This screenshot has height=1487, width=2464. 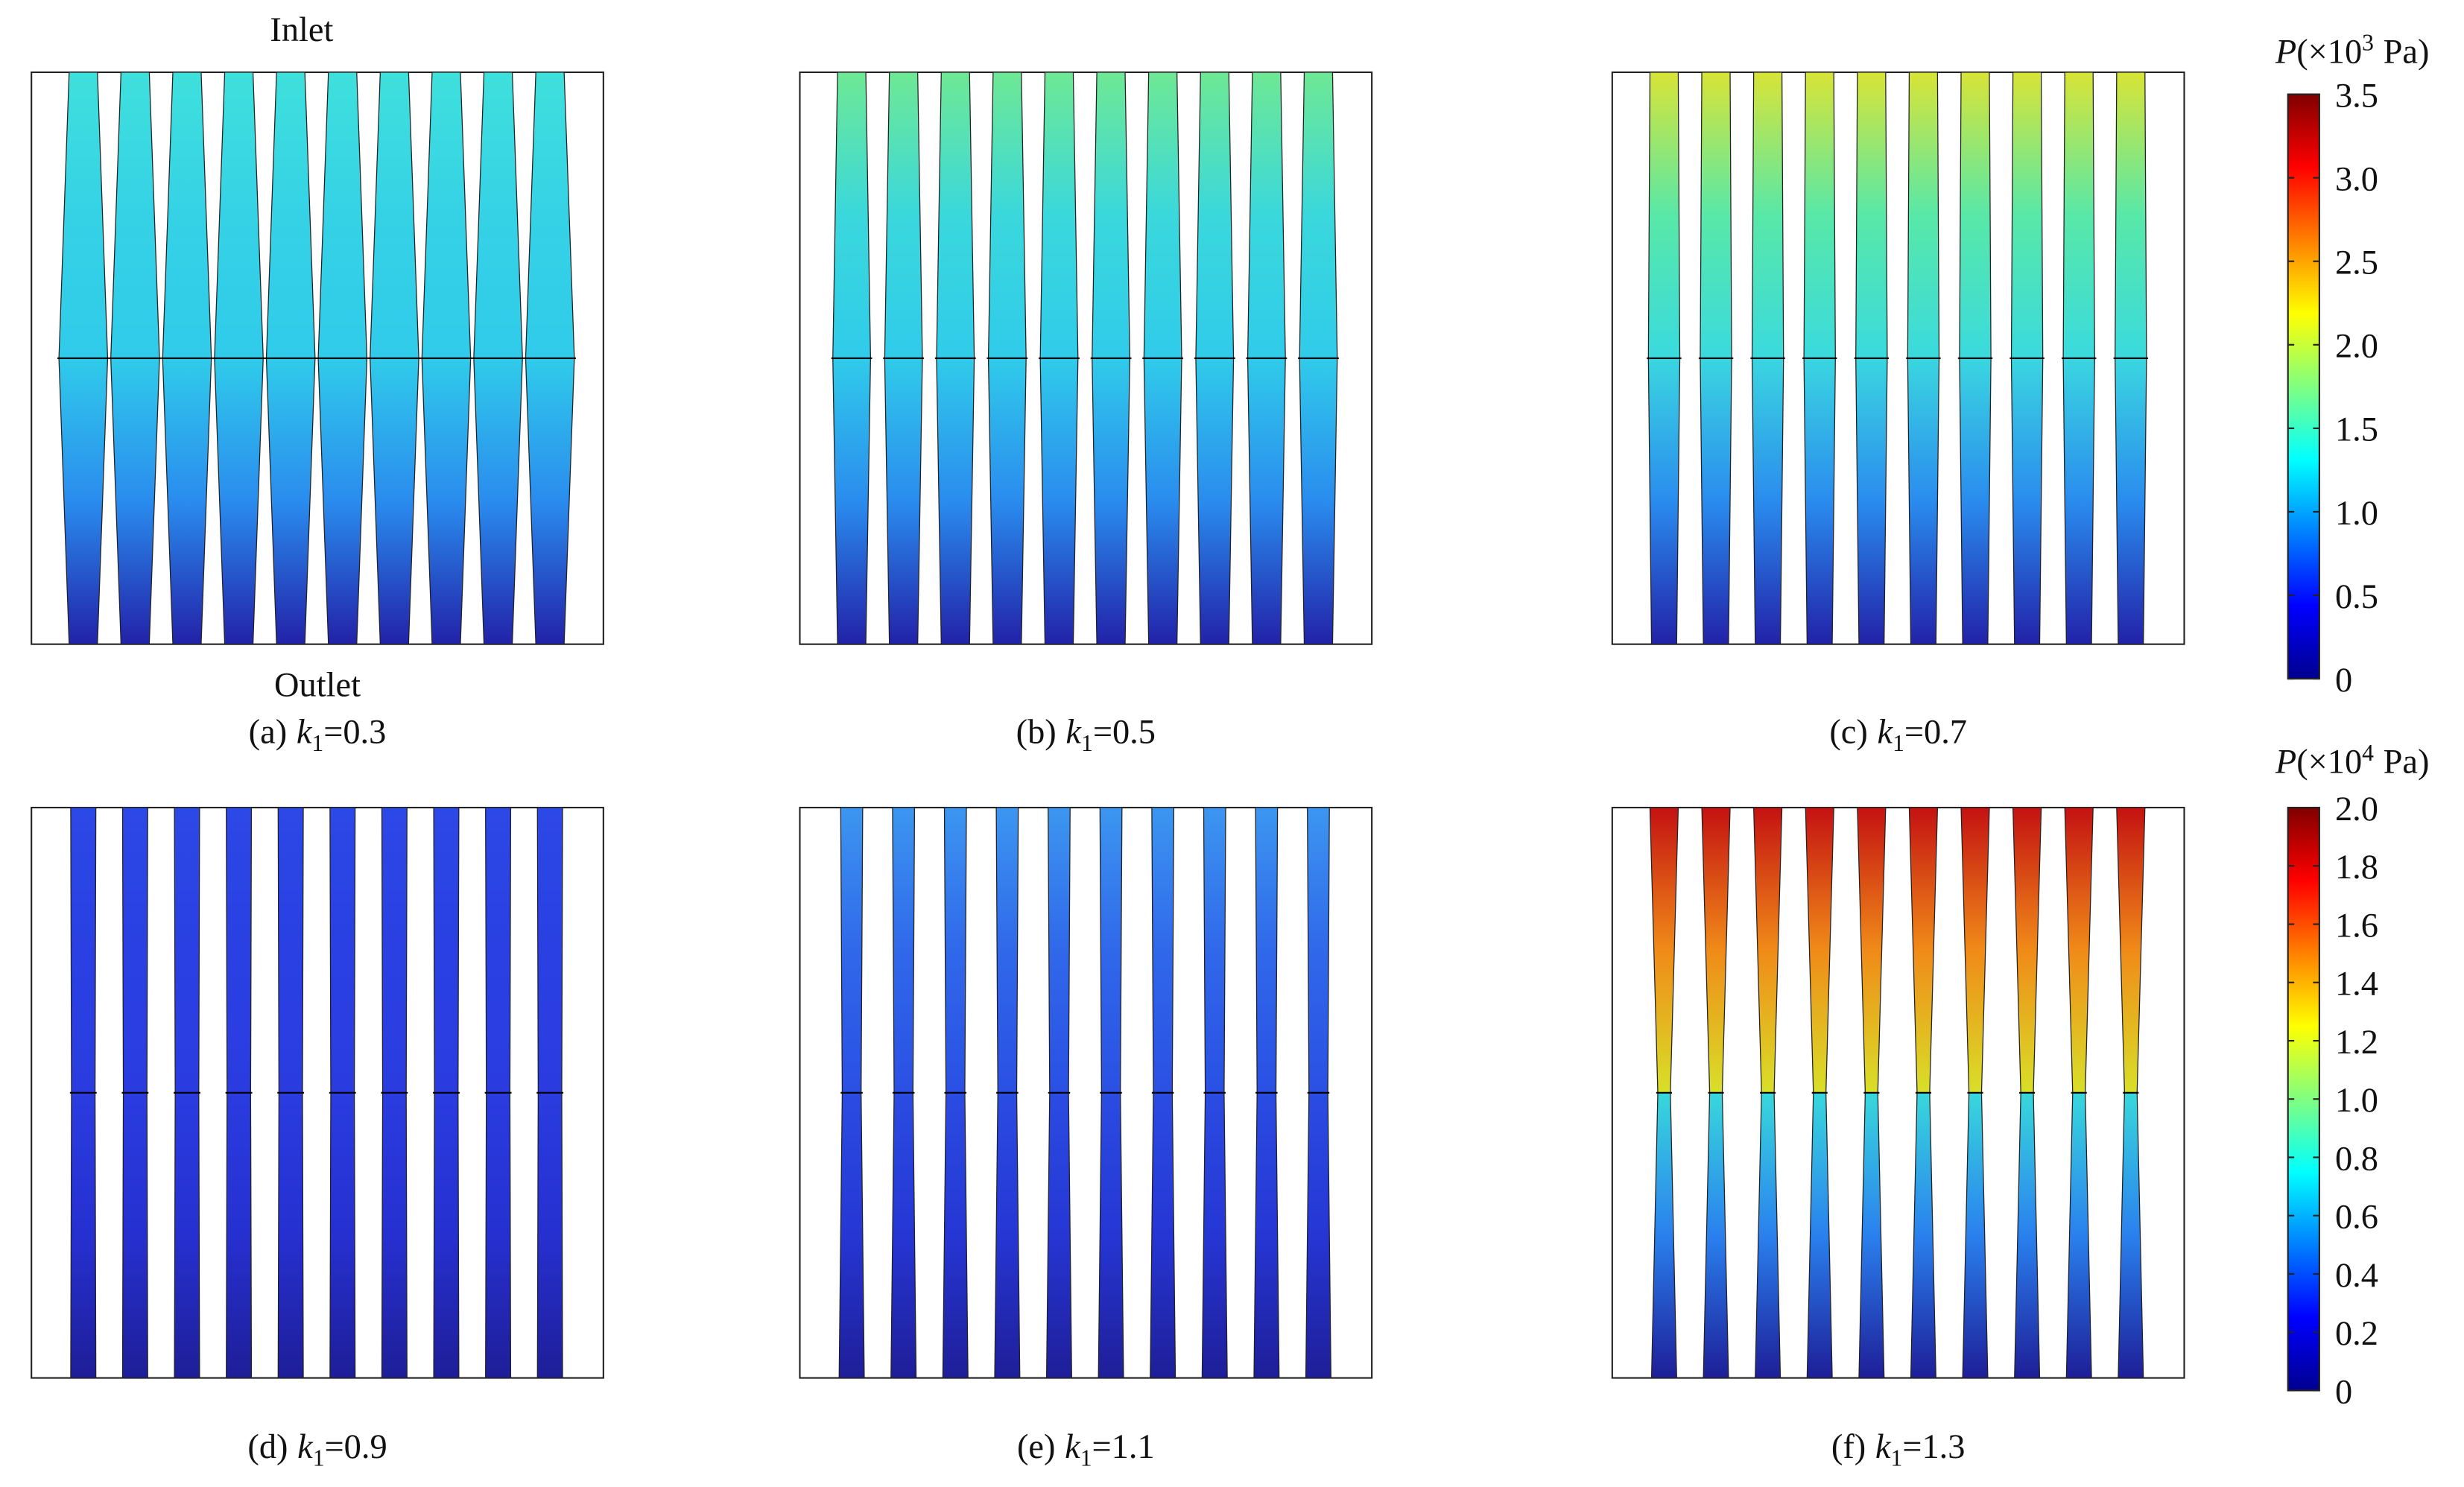 What do you see at coordinates (2303, 386) in the screenshot?
I see `colorbar-ramp` at bounding box center [2303, 386].